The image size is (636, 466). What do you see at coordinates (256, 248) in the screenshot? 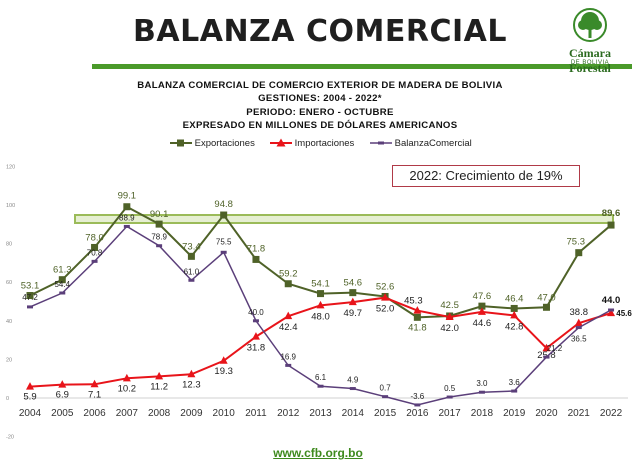
I see `data-label: 71.8` at bounding box center [256, 248].